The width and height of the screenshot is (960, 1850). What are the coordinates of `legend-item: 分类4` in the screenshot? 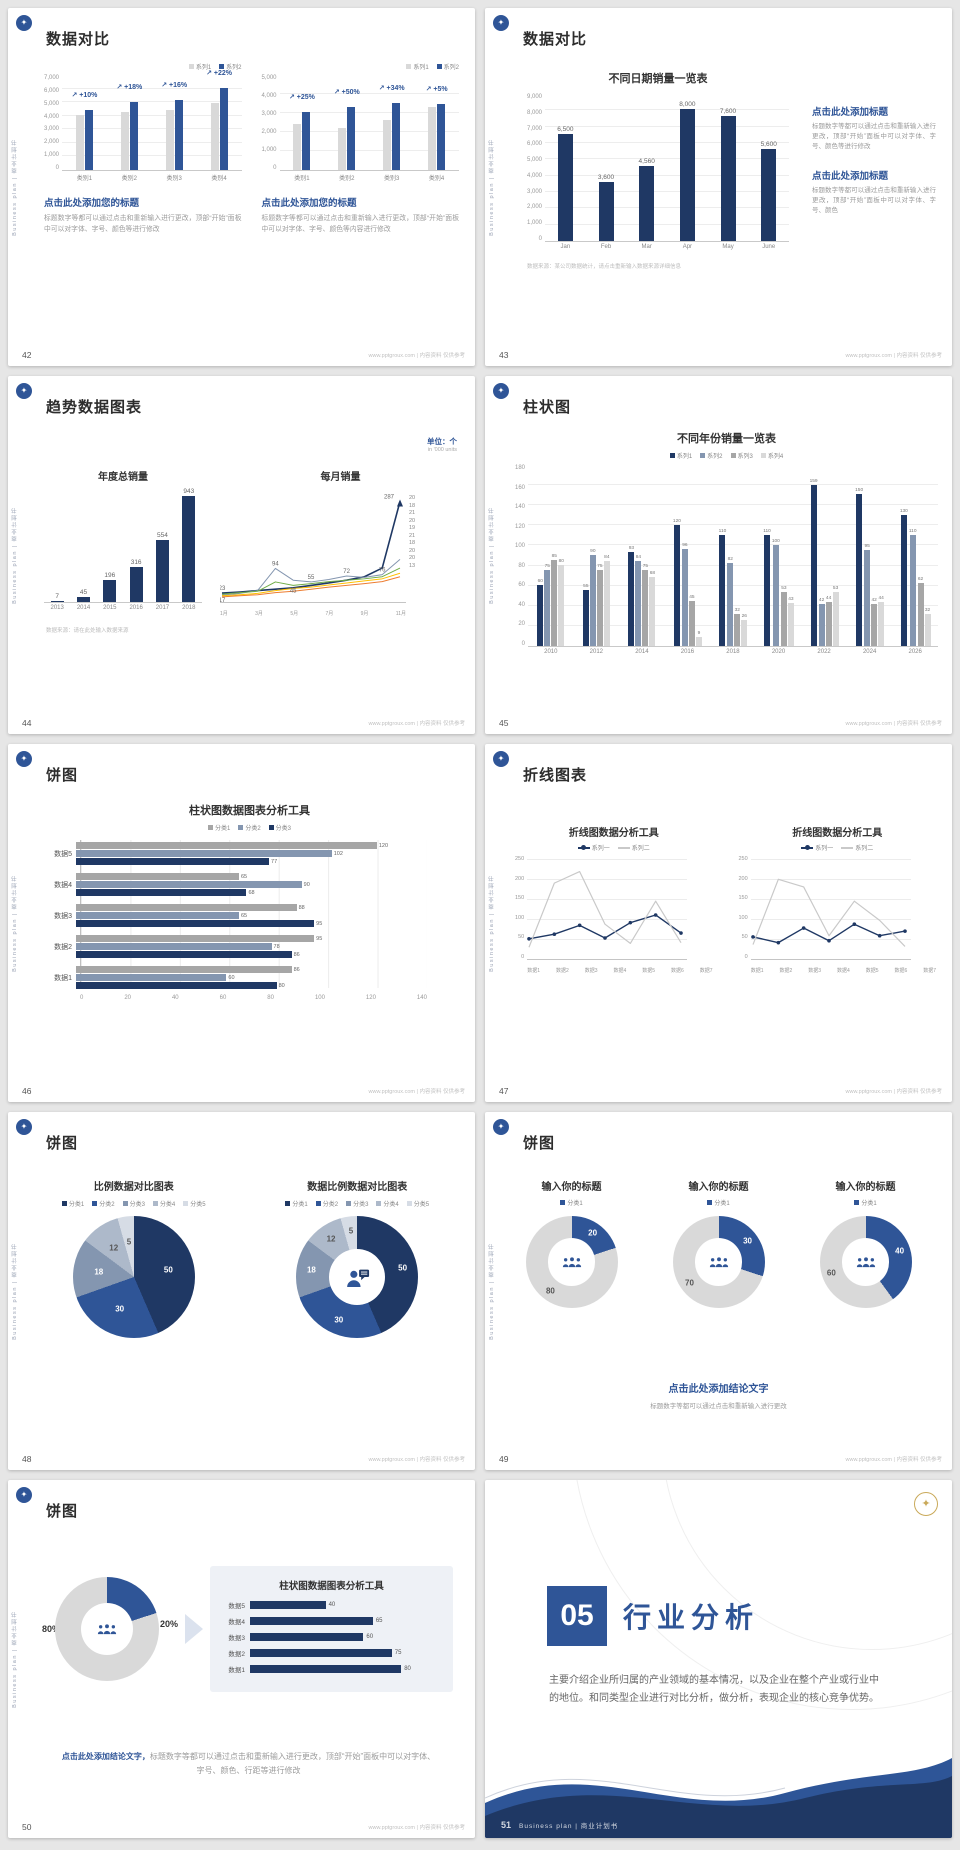 It's located at (163, 1203).